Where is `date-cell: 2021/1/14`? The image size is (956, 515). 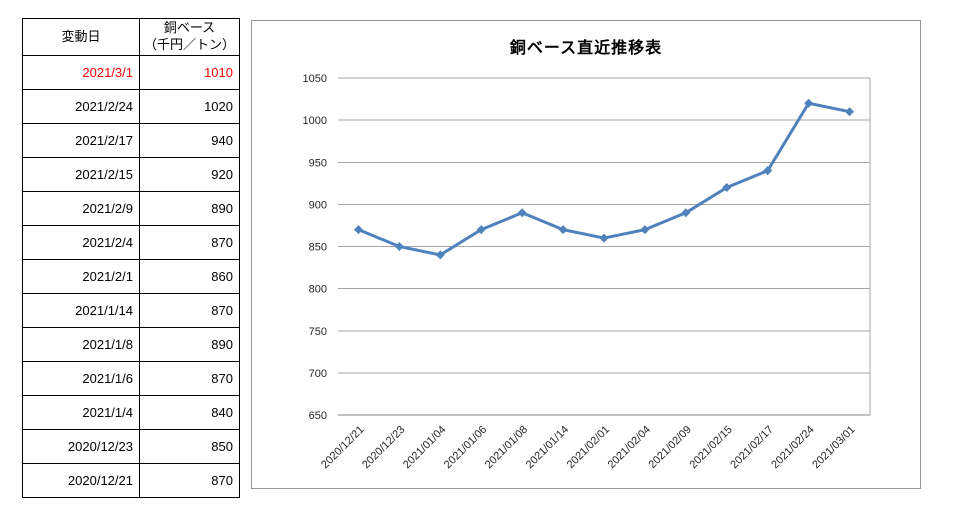
date-cell: 2021/1/14 is located at coordinates (81, 310).